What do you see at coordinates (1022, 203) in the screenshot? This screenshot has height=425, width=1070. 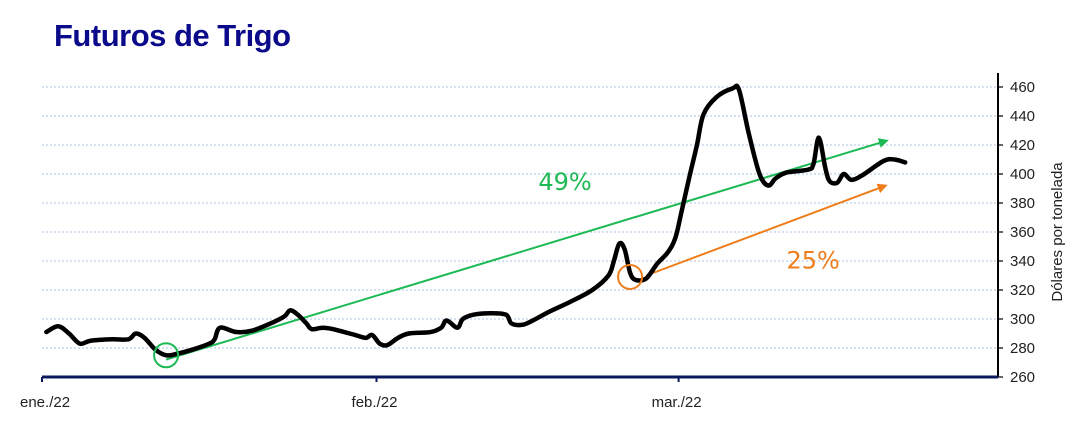 I see `y-tick-label: 380` at bounding box center [1022, 203].